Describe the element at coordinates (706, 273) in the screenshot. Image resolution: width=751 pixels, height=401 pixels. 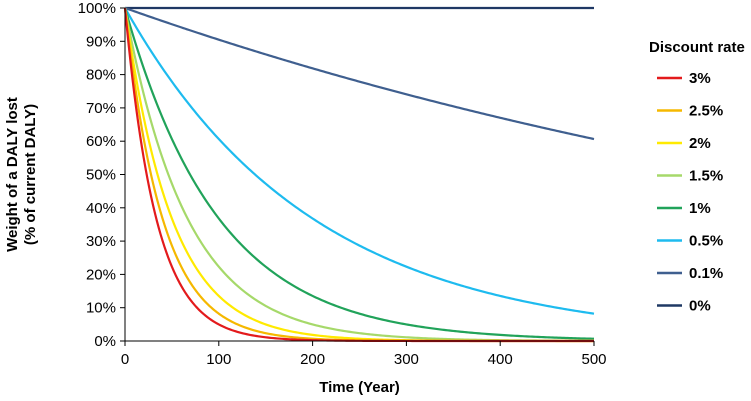
I see `legend-label-6: 0.1%` at that location.